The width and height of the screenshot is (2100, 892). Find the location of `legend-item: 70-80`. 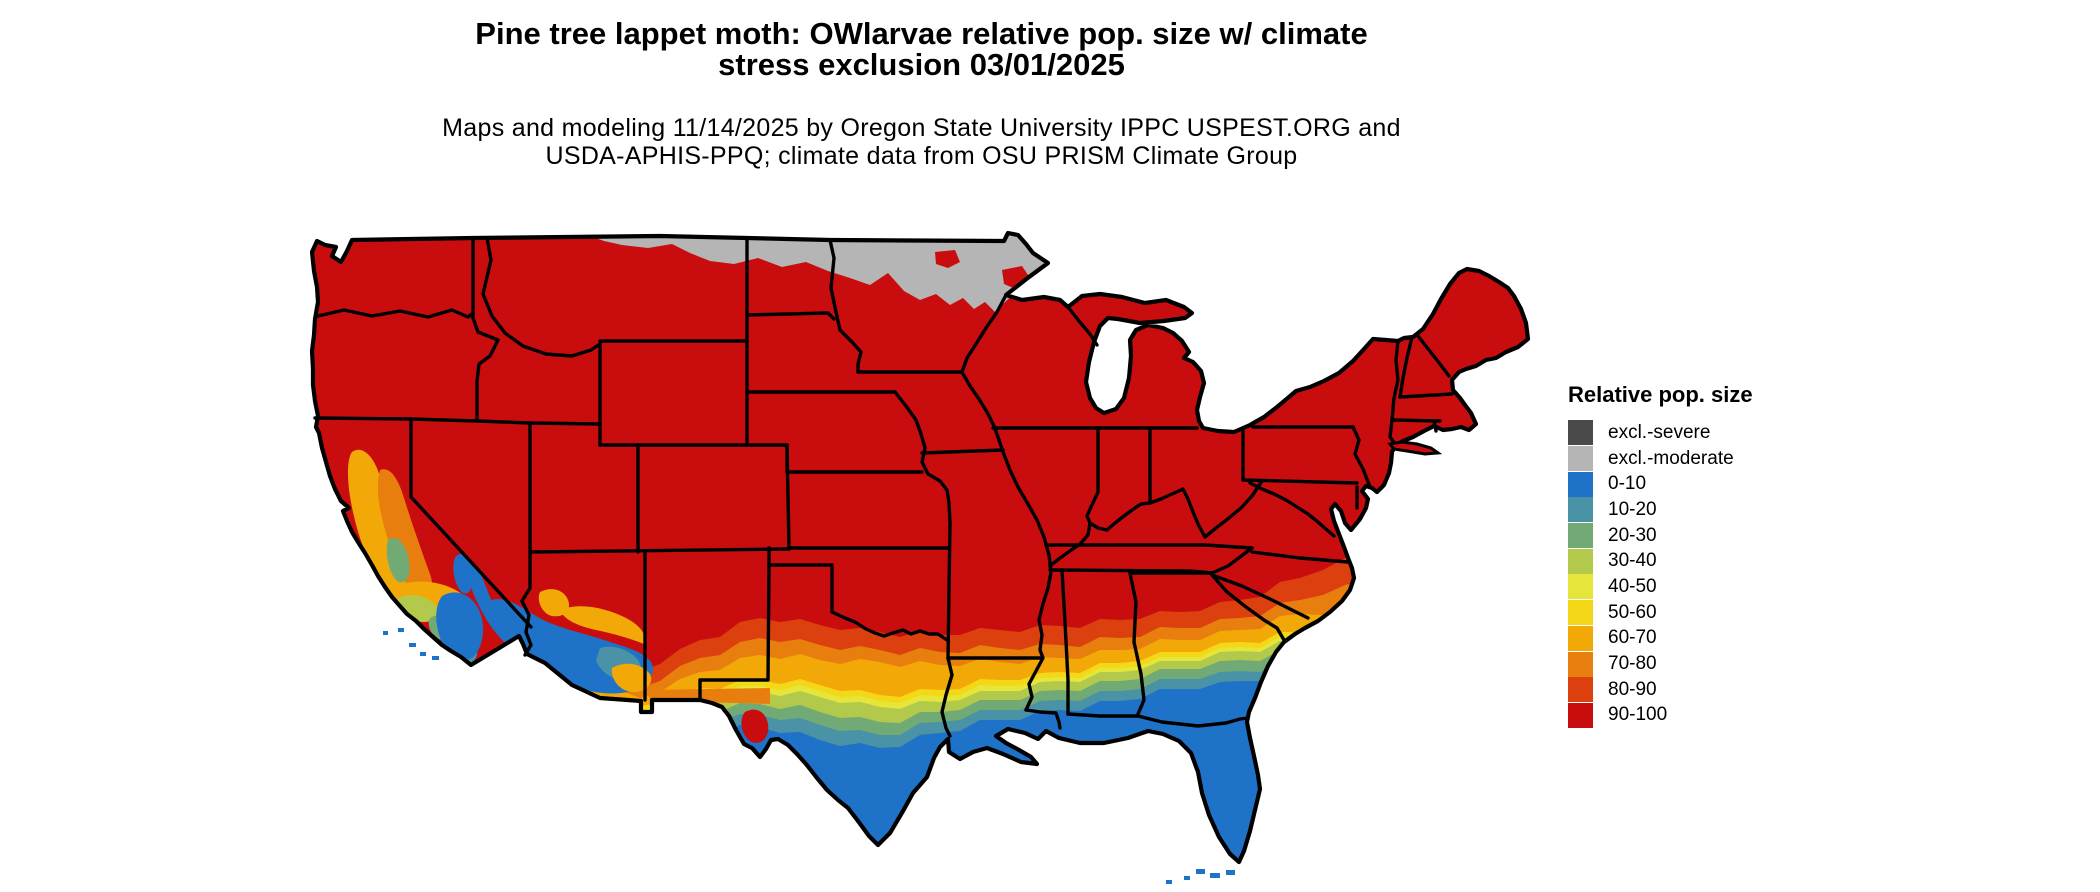

legend-item: 70-80 is located at coordinates (1718, 664).